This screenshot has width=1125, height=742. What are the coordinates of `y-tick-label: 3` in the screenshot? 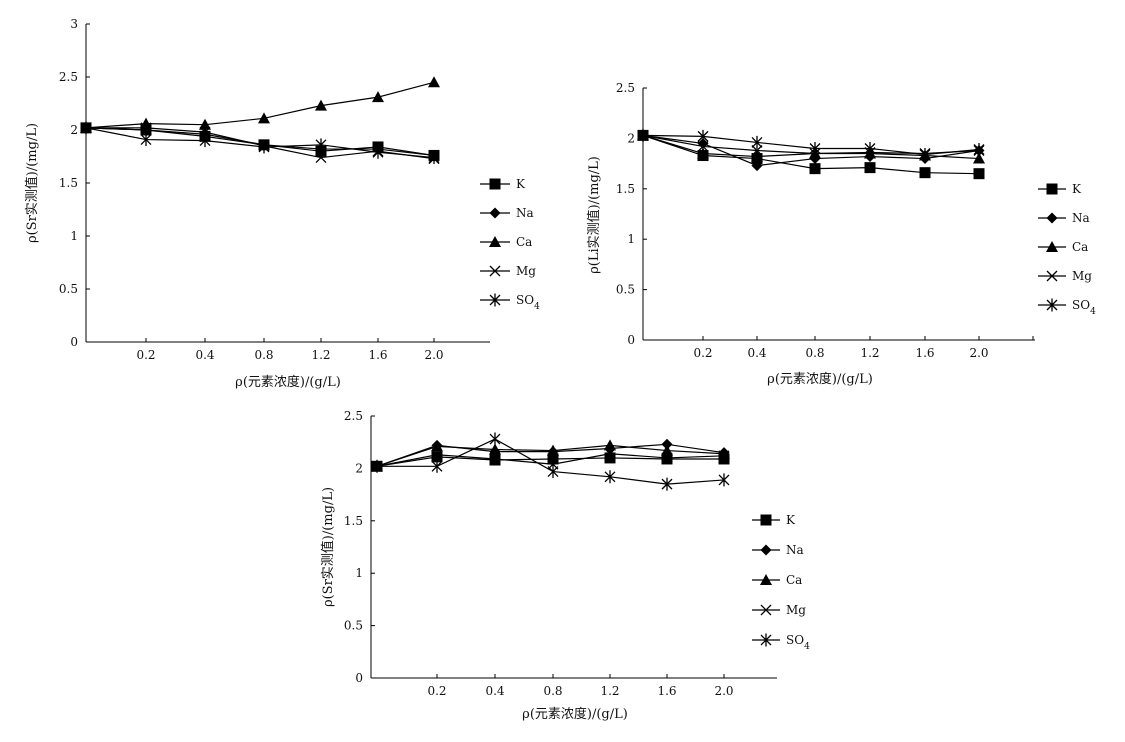 It's located at (74, 24).